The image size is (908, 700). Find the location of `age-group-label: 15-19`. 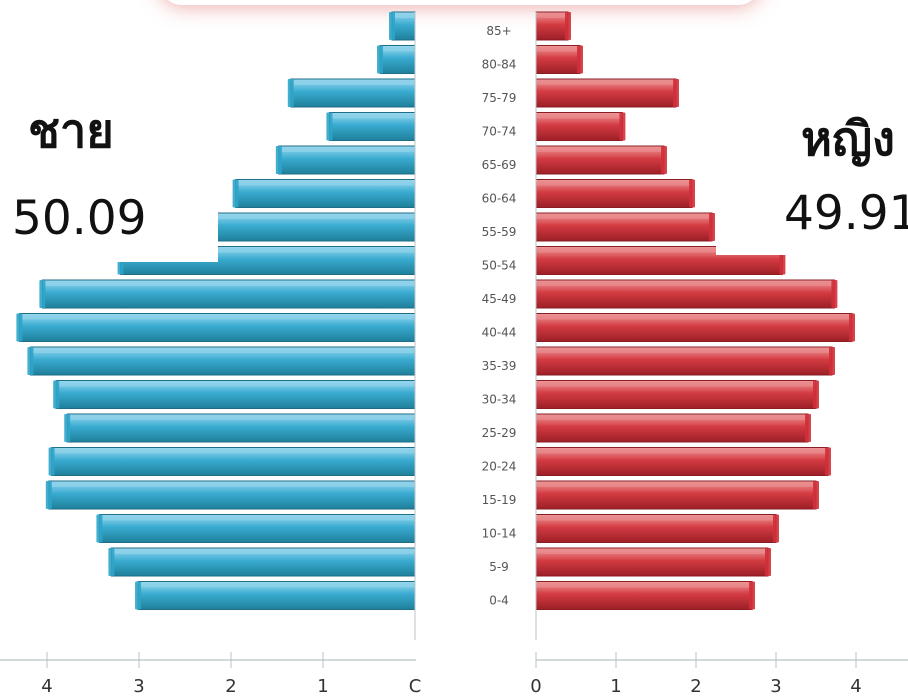

age-group-label: 15-19 is located at coordinates (499, 500).